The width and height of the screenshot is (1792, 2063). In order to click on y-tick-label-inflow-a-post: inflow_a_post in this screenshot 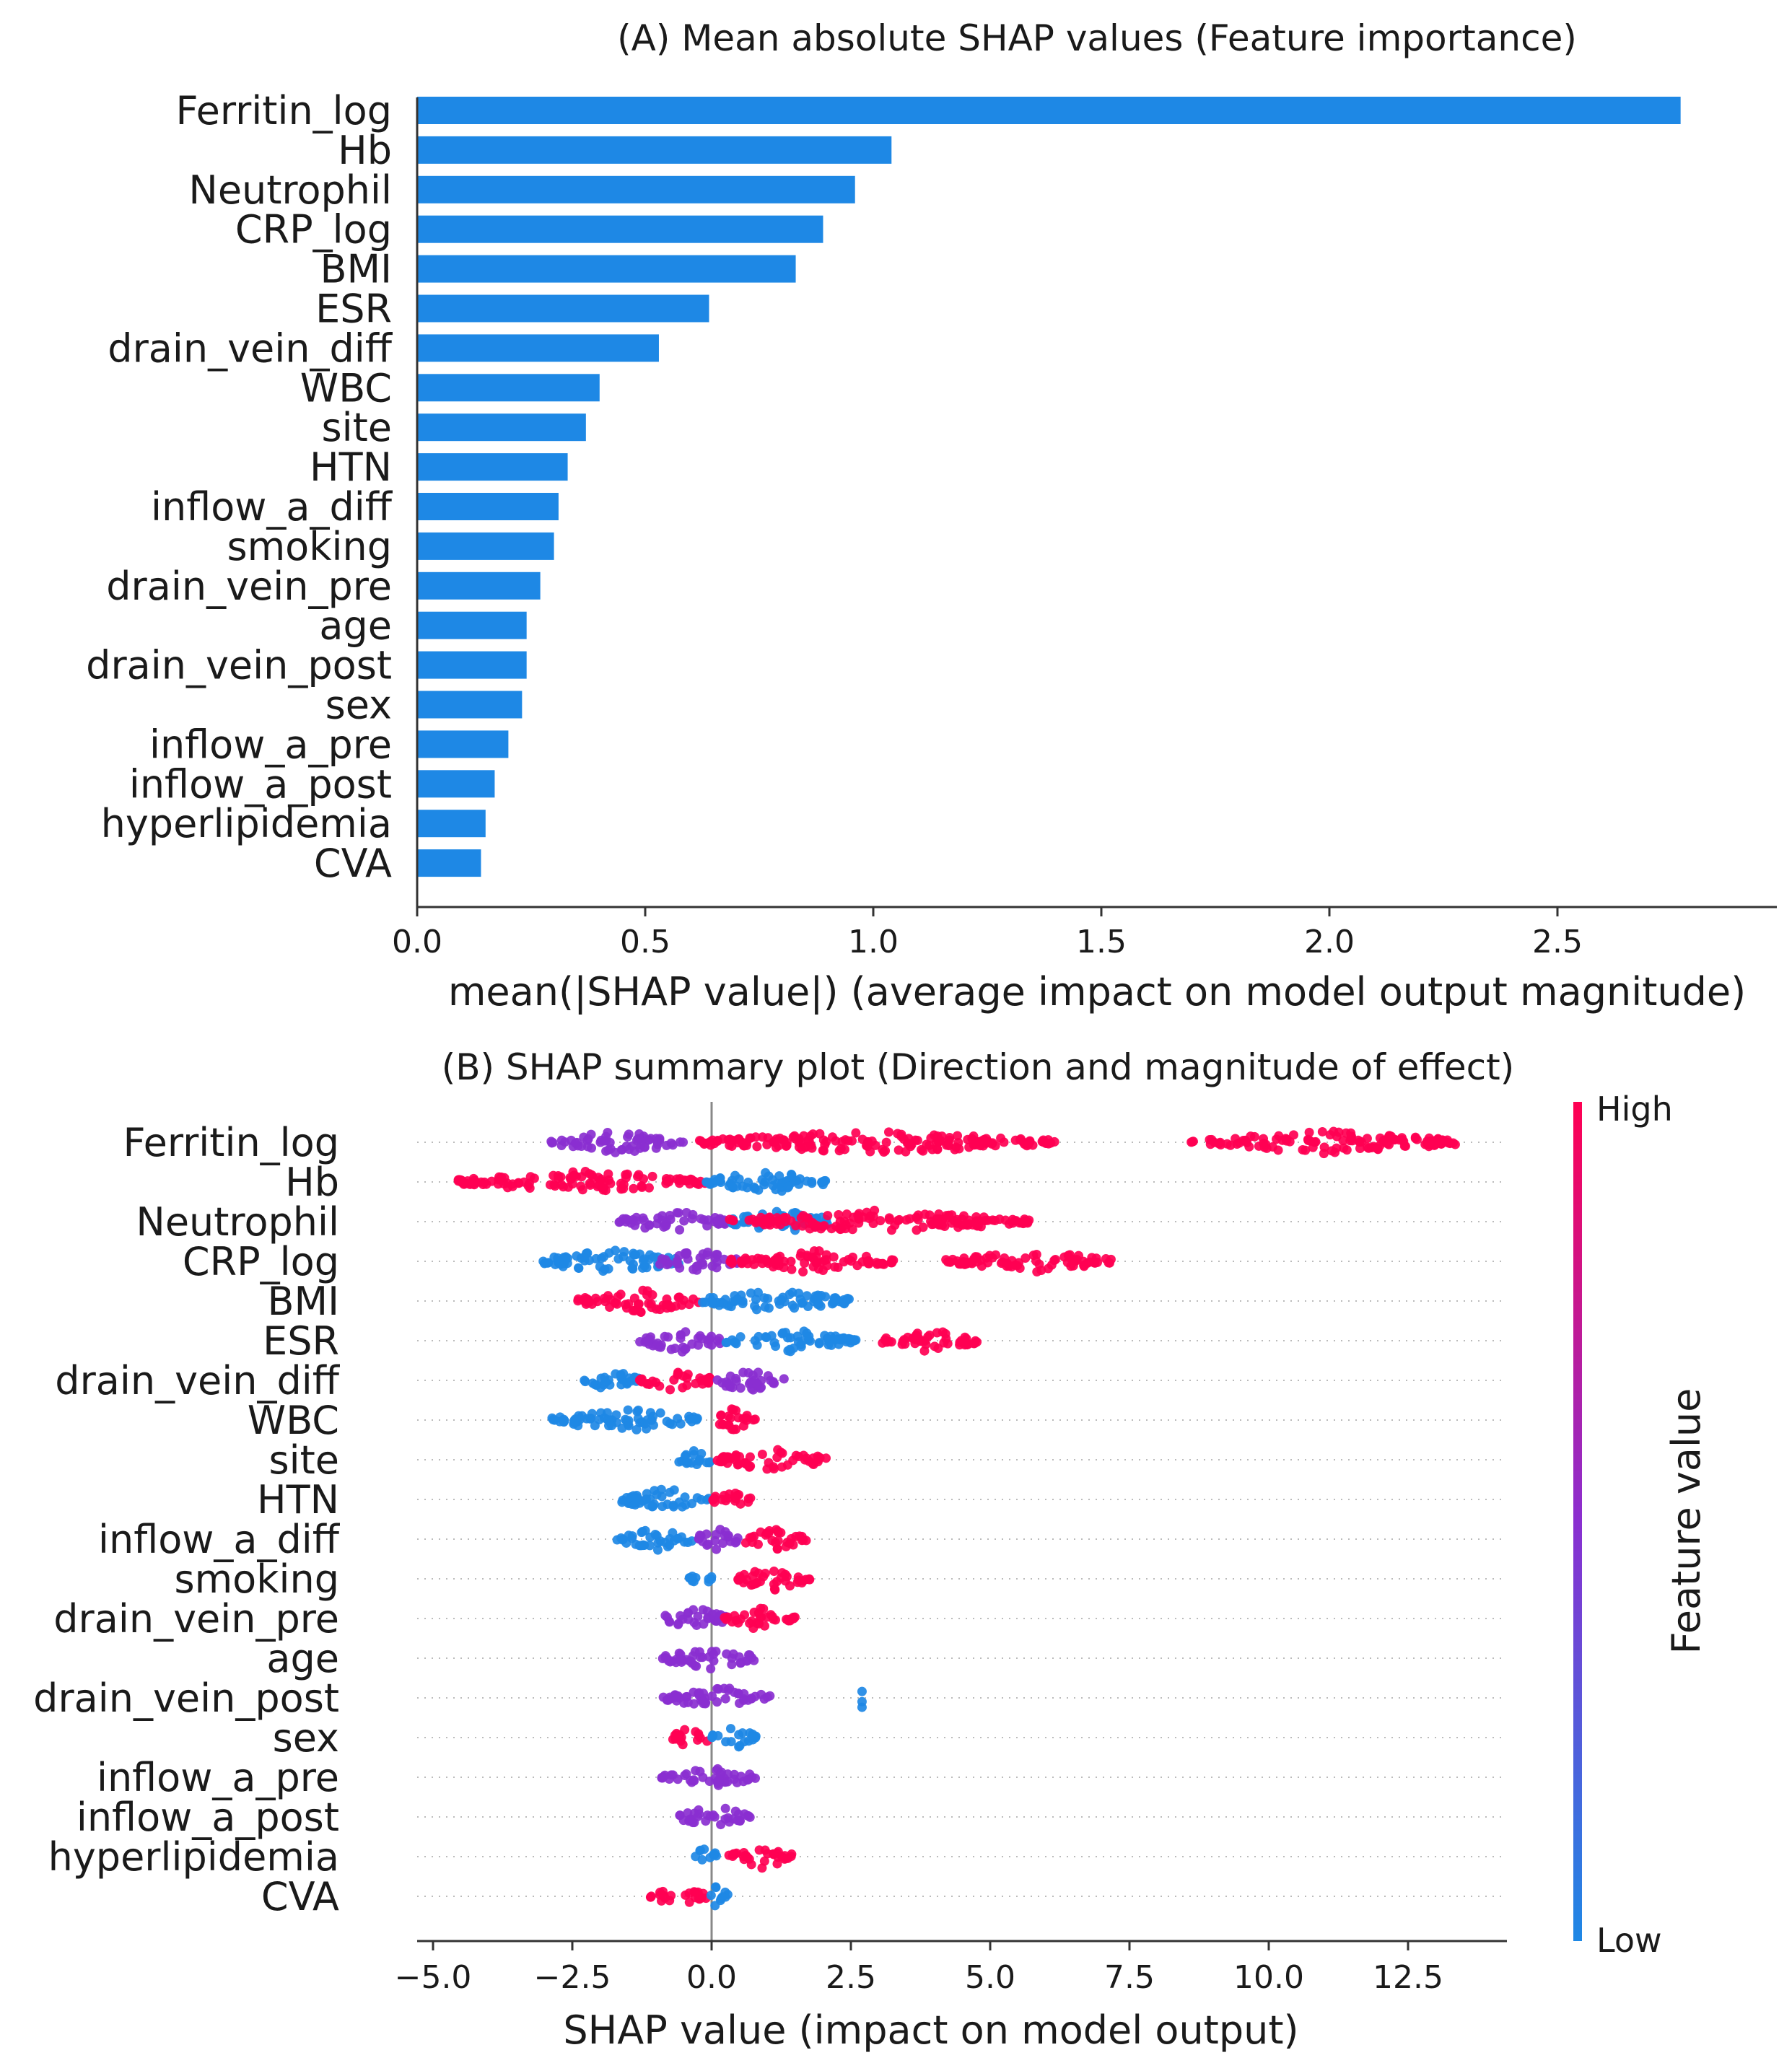, I will do `click(260, 784)`.